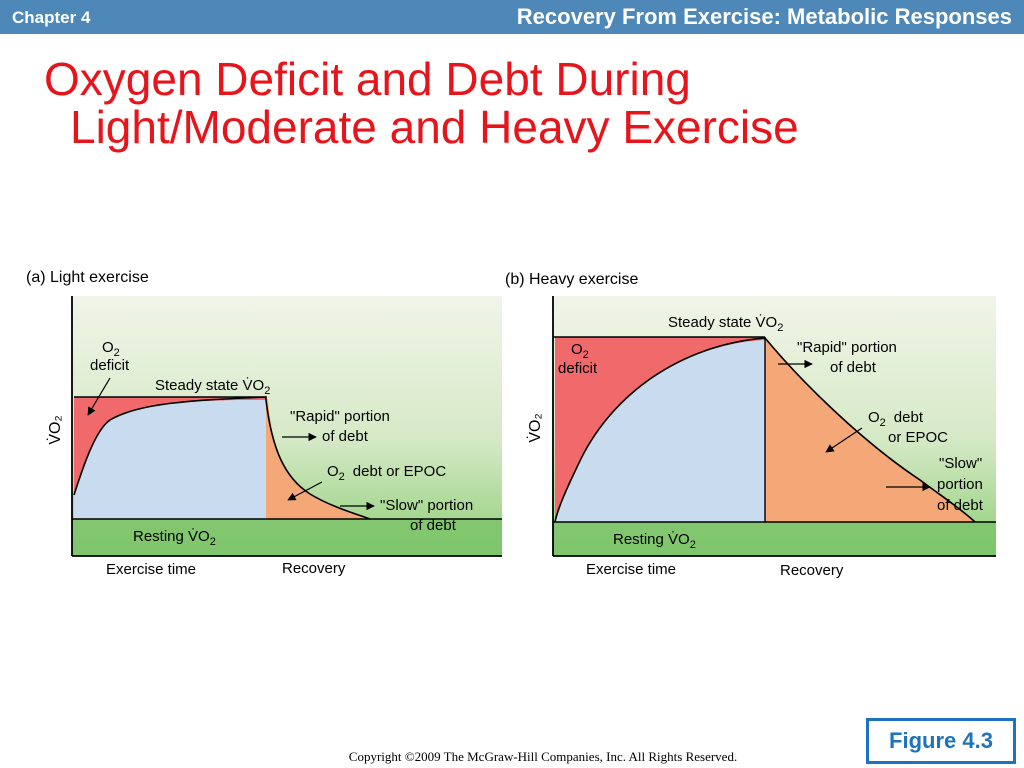 This screenshot has width=1024, height=768. What do you see at coordinates (318, 458) in the screenshot?
I see `panel-a-o2-debt-area` at bounding box center [318, 458].